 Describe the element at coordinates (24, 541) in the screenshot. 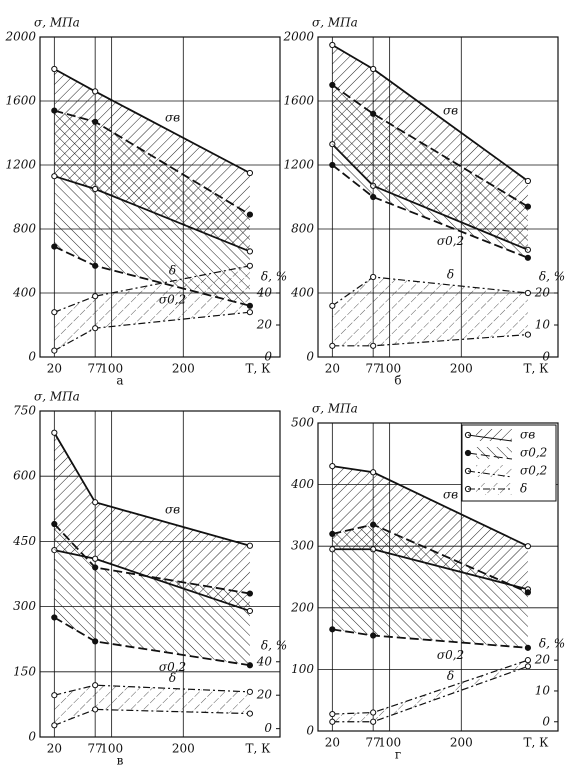

I see `y-tick-label: 450` at that location.